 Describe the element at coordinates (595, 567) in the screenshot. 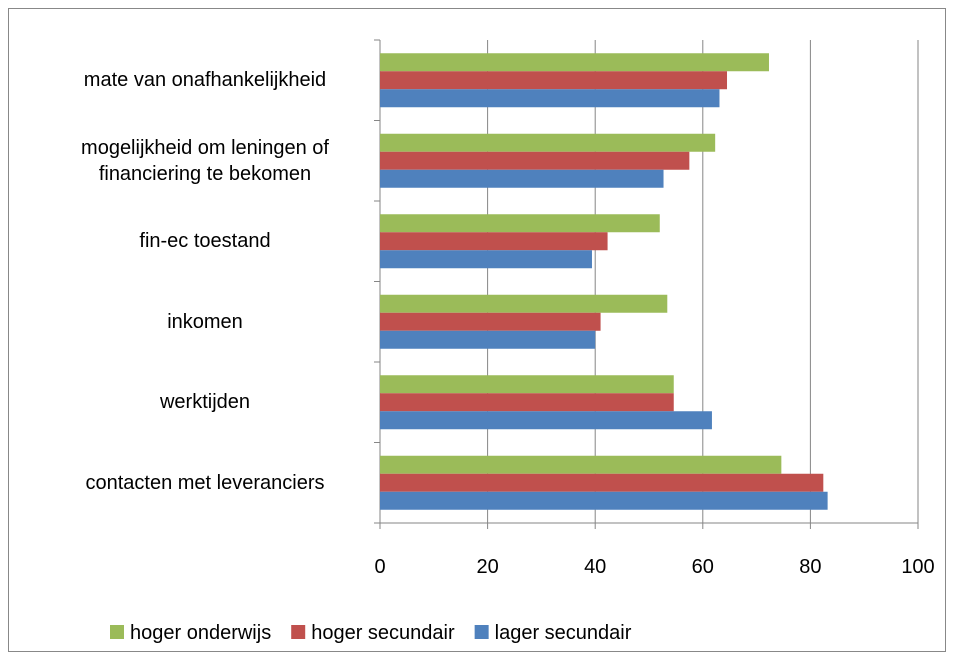

I see `x-tick-label: 40` at that location.